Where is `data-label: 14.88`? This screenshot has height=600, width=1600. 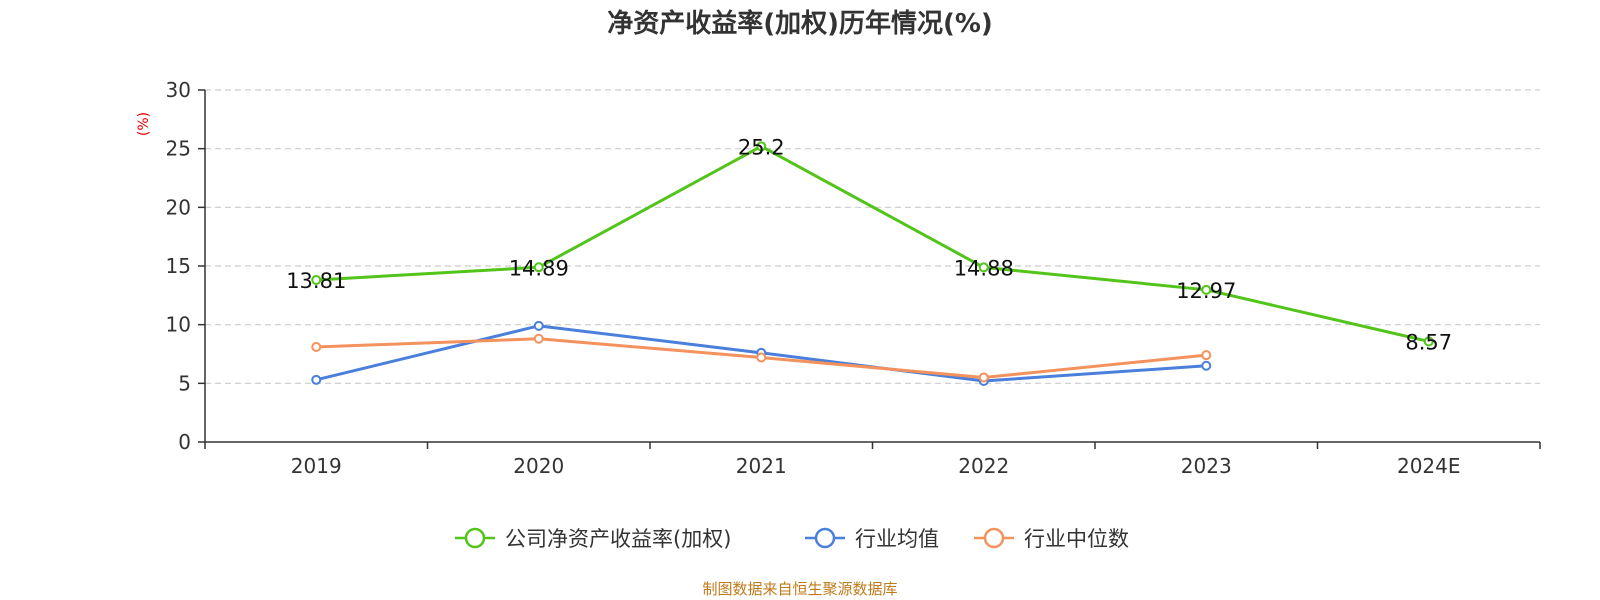
data-label: 14.88 is located at coordinates (984, 268).